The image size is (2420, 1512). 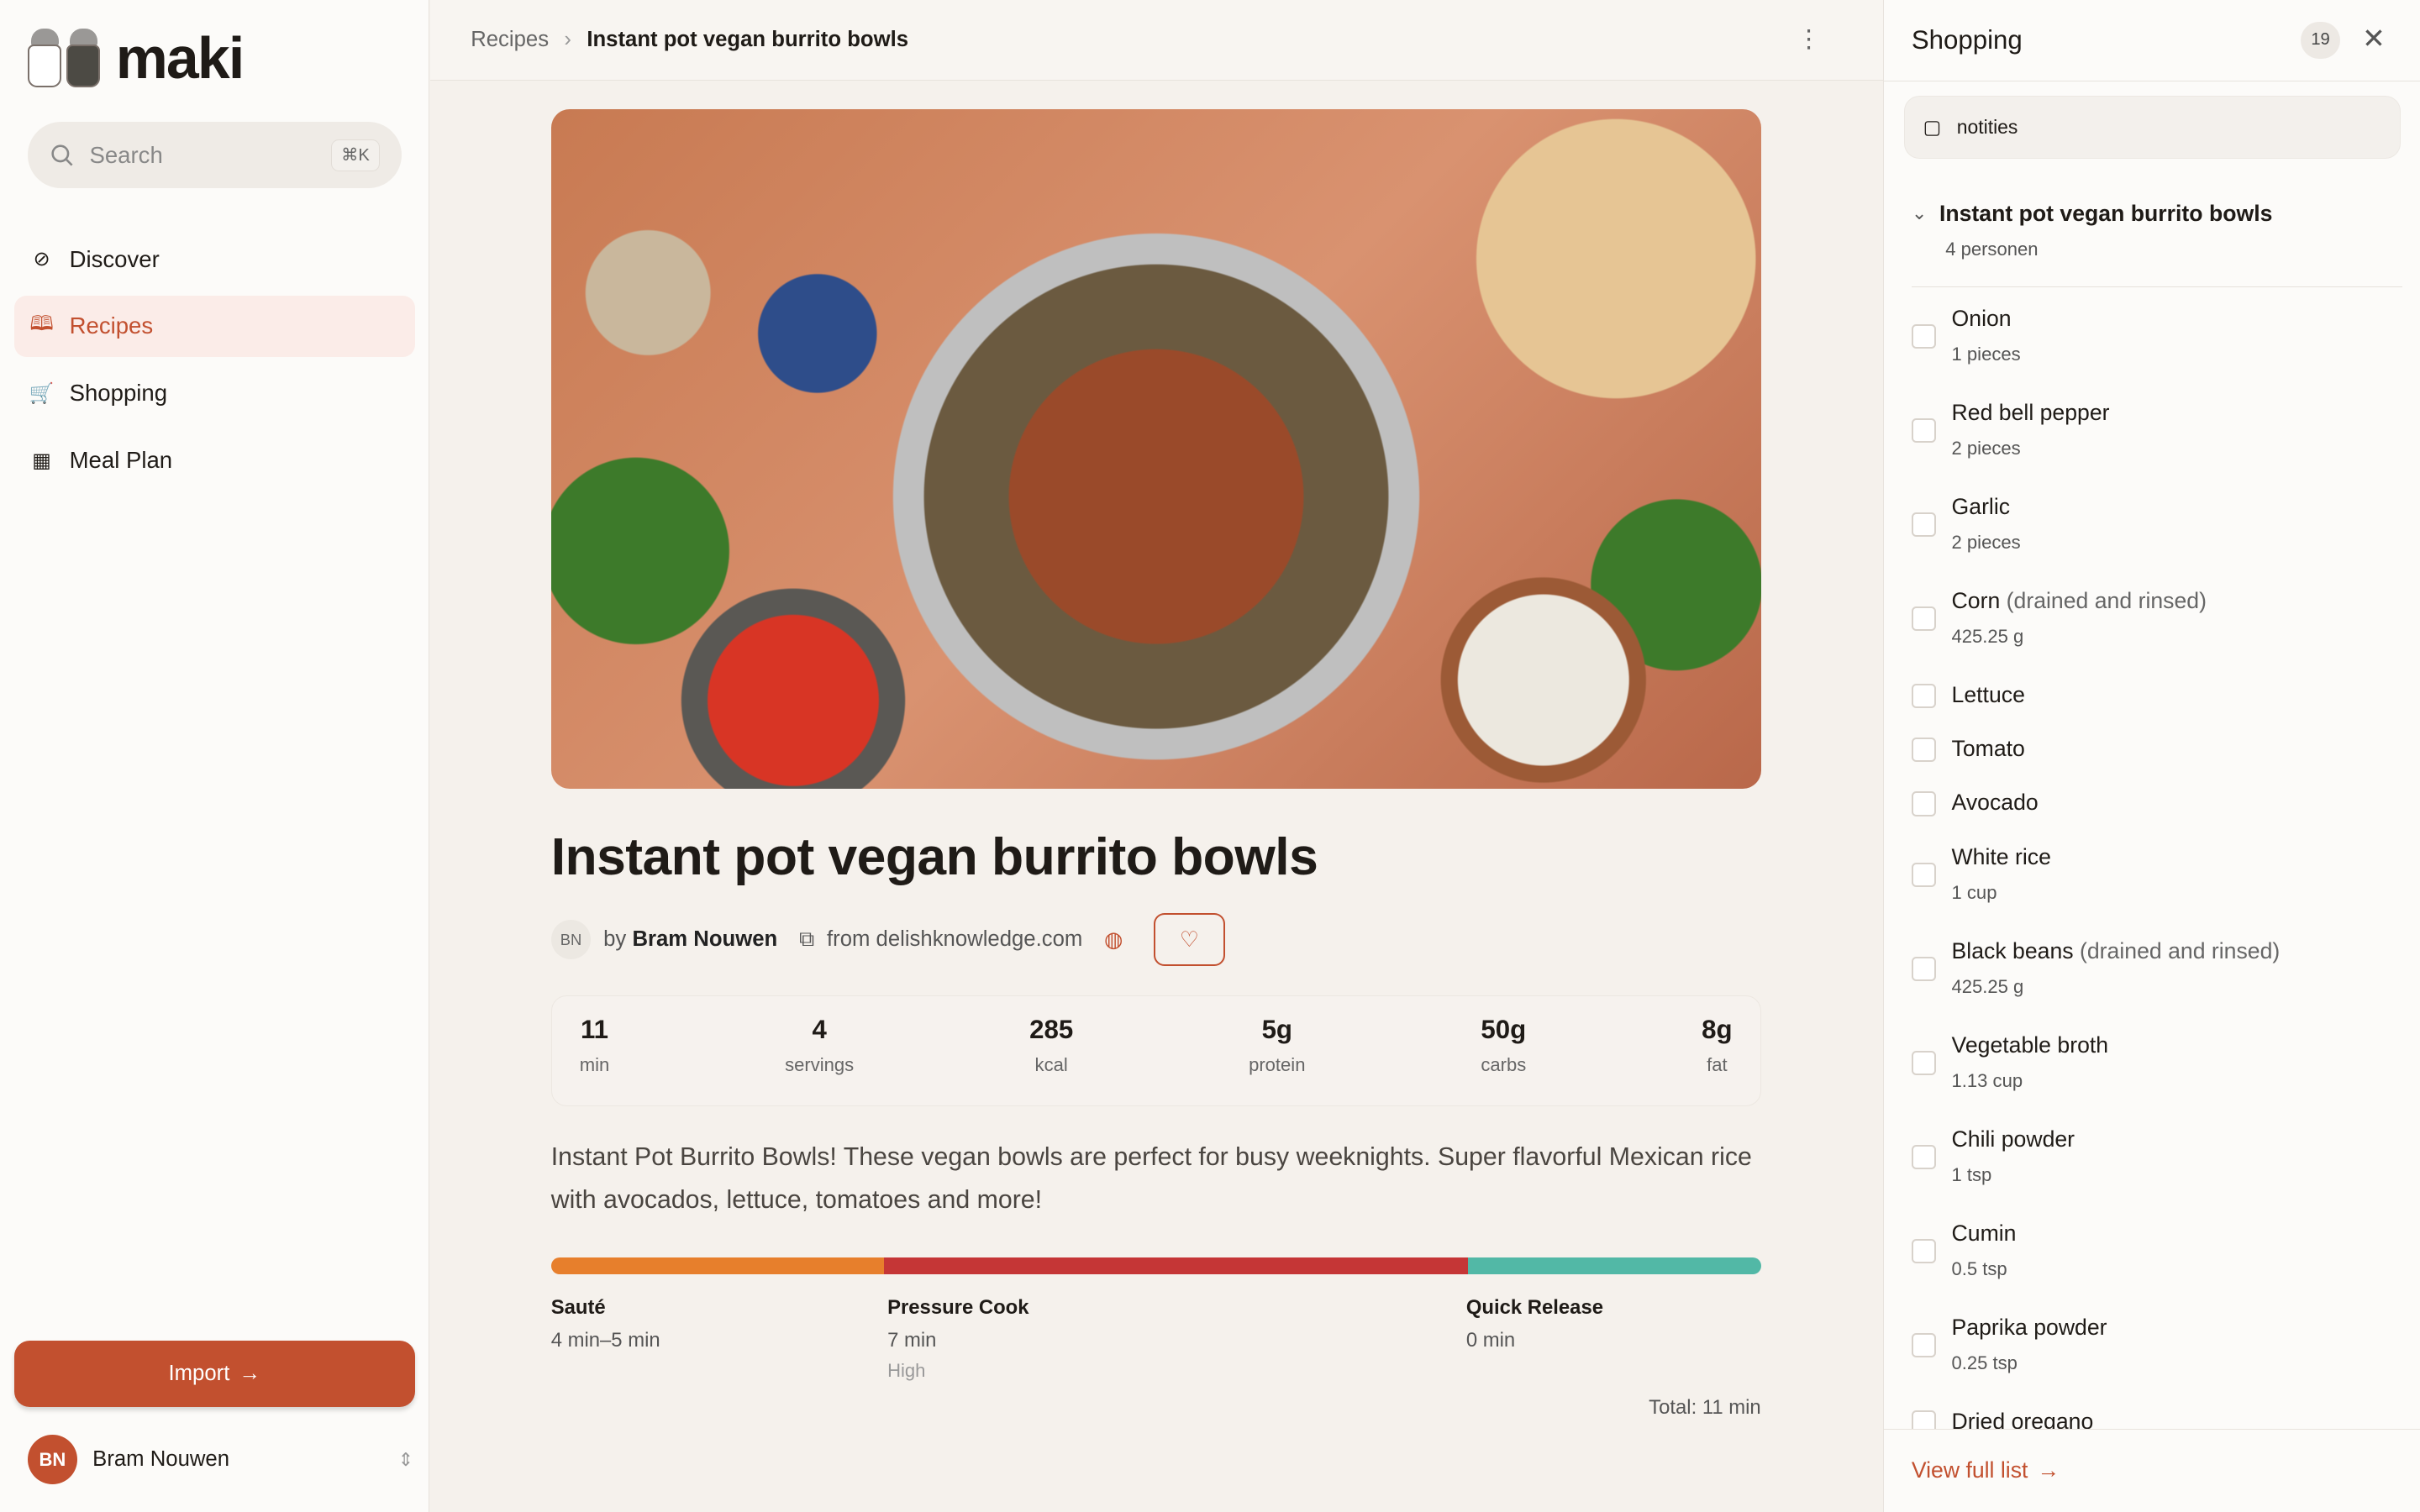 What do you see at coordinates (2156, 810) in the screenshot?
I see `shopping-item: Avocado` at bounding box center [2156, 810].